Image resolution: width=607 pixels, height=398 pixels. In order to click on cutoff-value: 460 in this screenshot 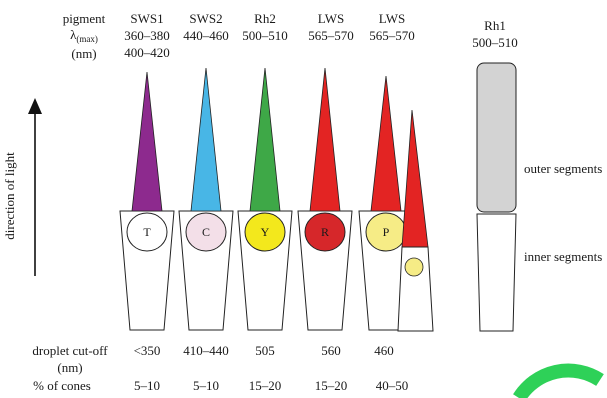, I will do `click(384, 350)`.